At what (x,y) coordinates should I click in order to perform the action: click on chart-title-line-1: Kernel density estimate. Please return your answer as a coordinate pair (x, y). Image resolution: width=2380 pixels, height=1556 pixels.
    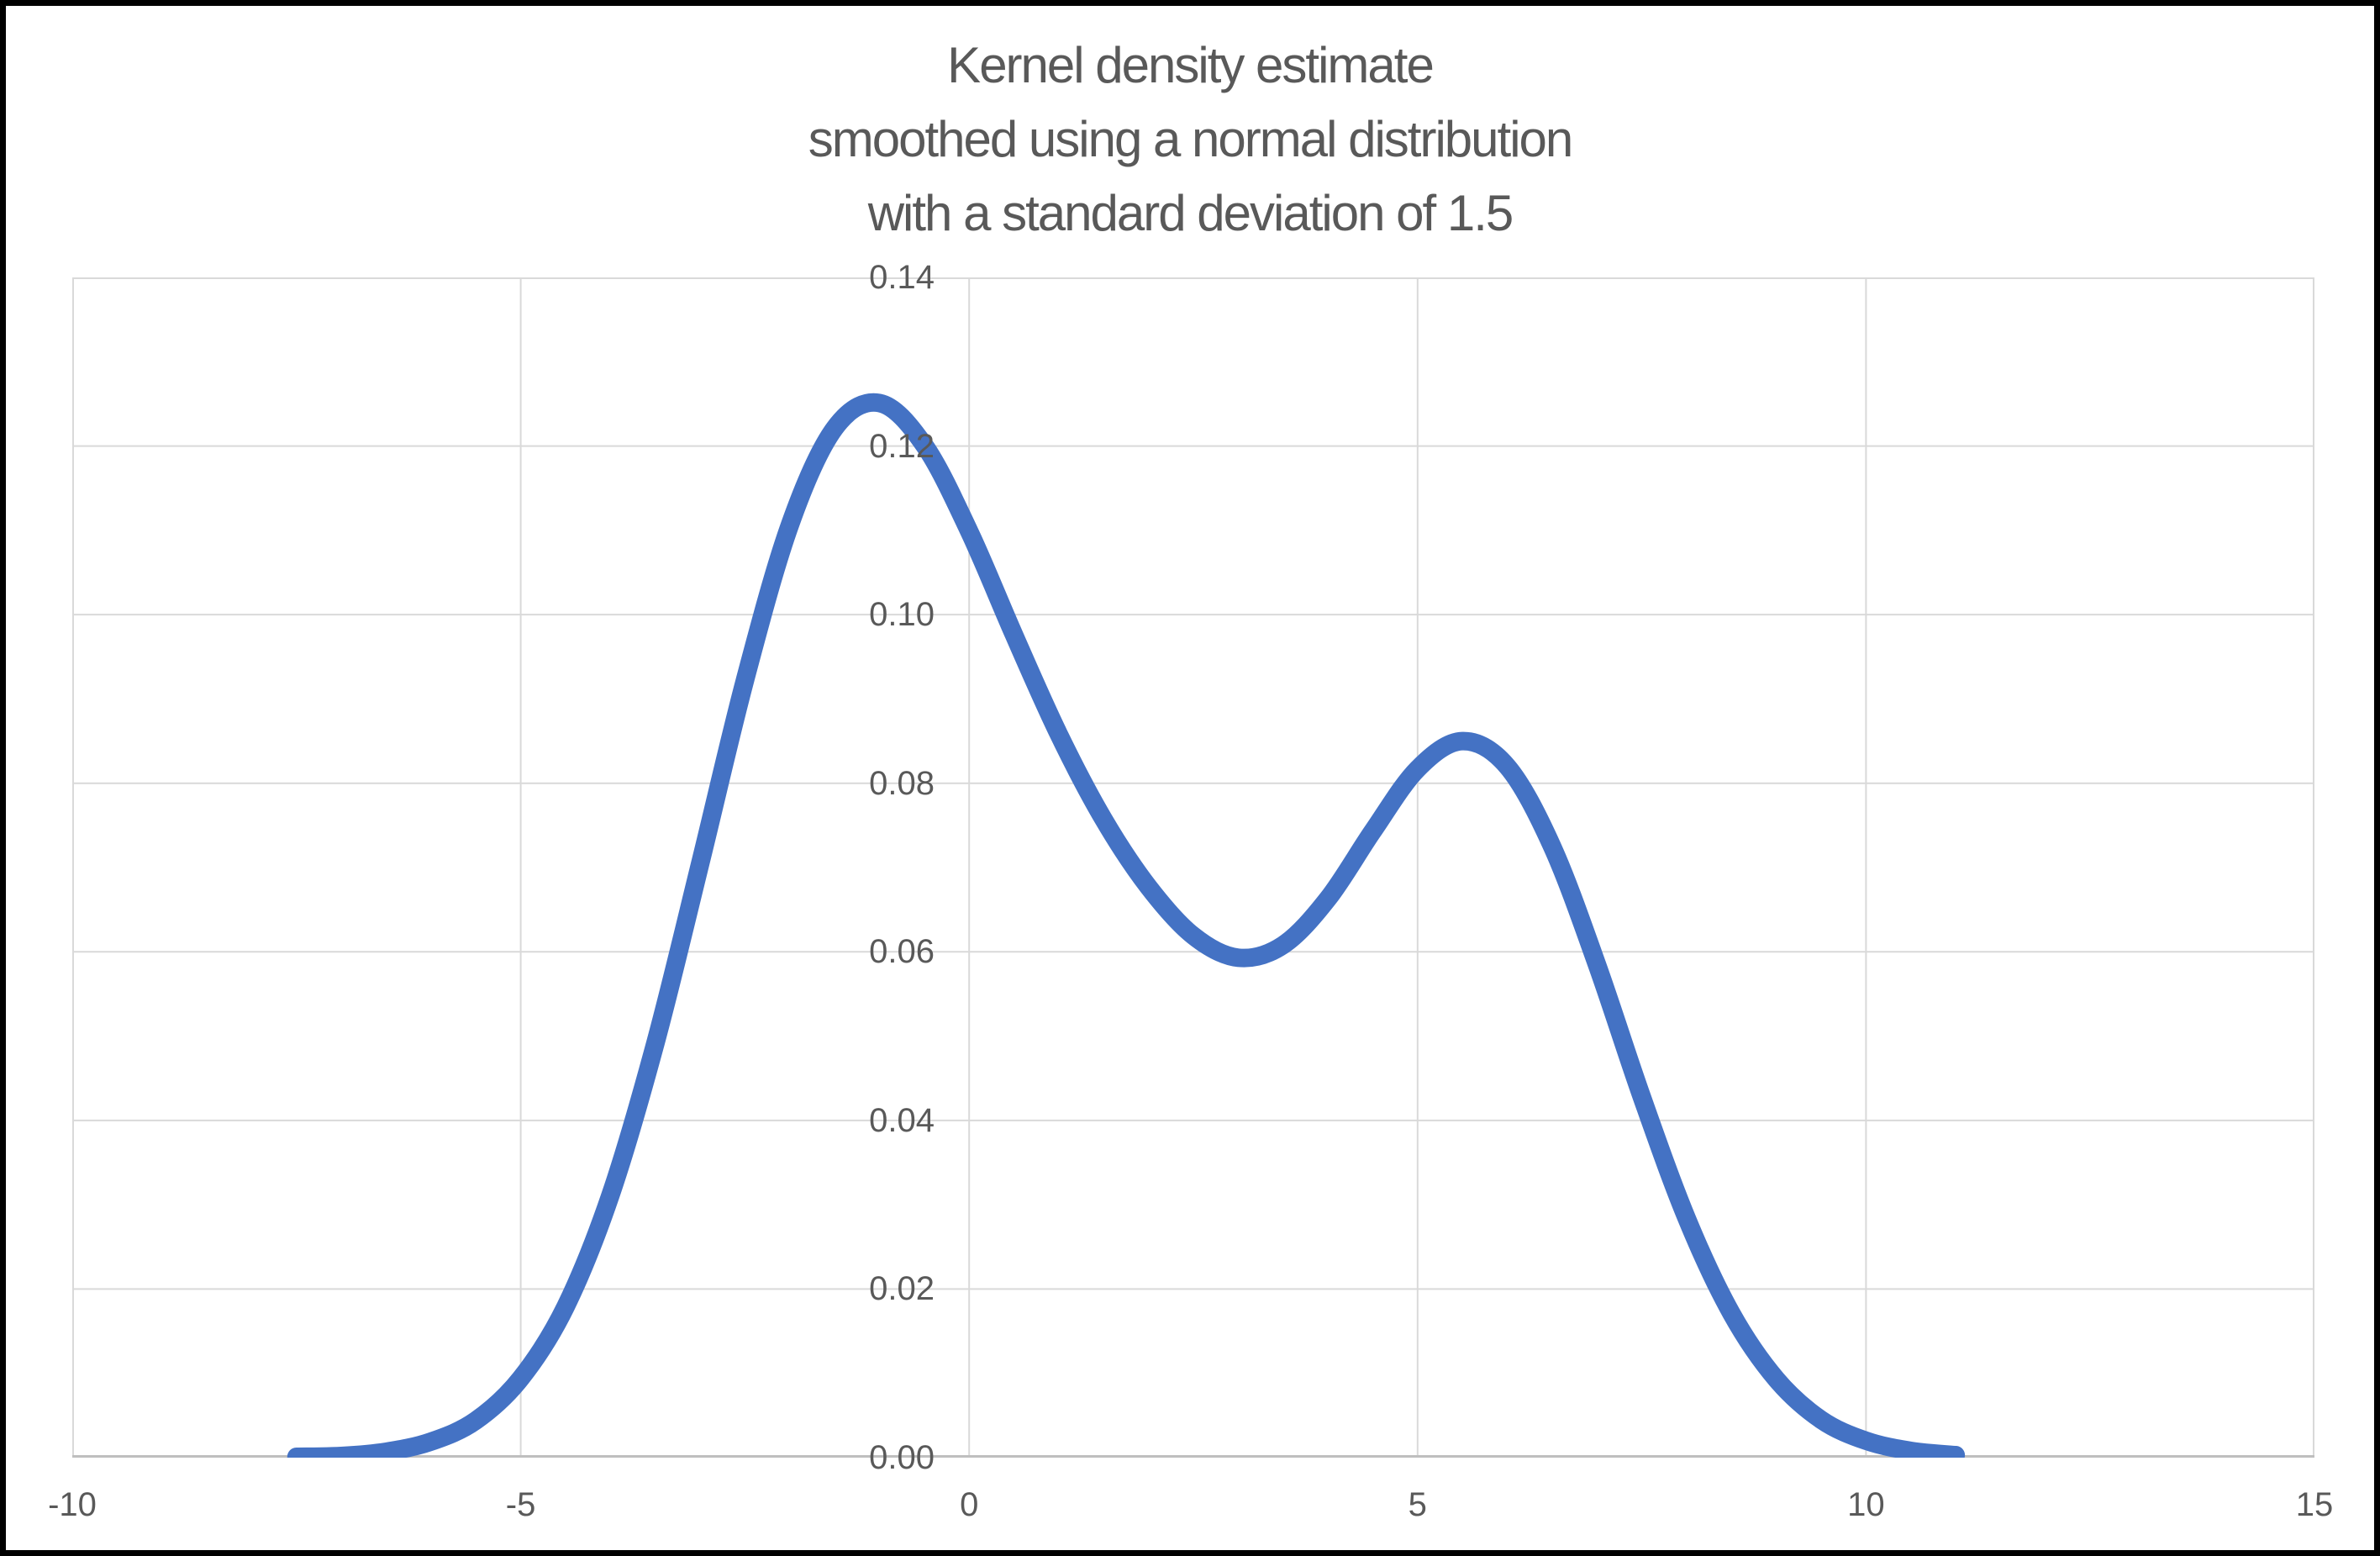
    Looking at the image, I should click on (1191, 65).